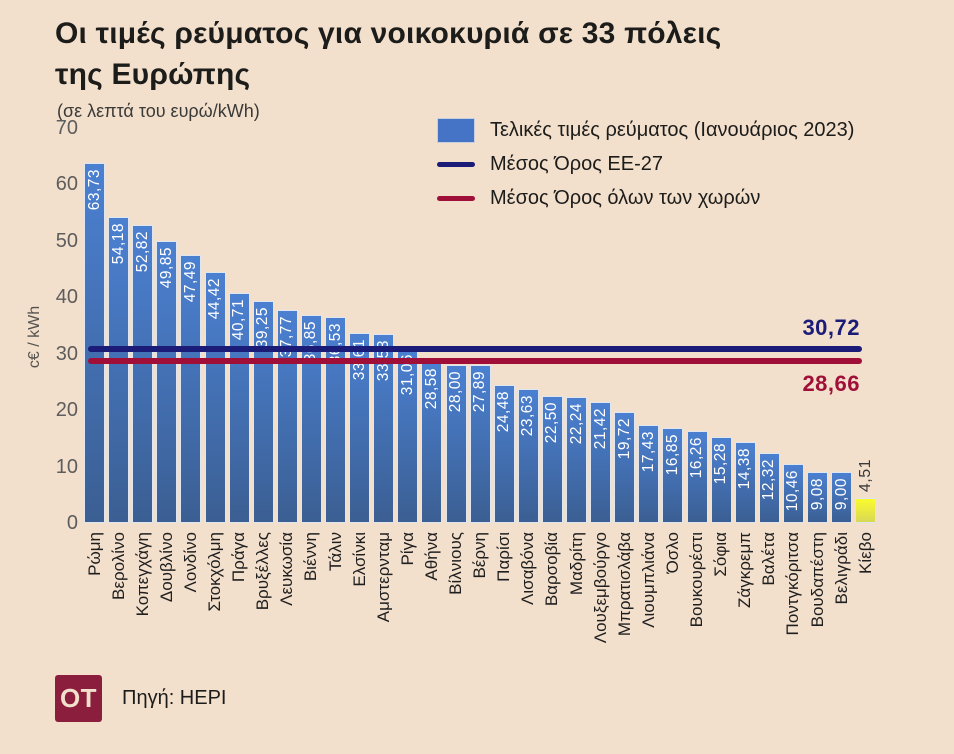  What do you see at coordinates (384, 428) in the screenshot?
I see `bar-Αμστερνταμ: 33,53` at bounding box center [384, 428].